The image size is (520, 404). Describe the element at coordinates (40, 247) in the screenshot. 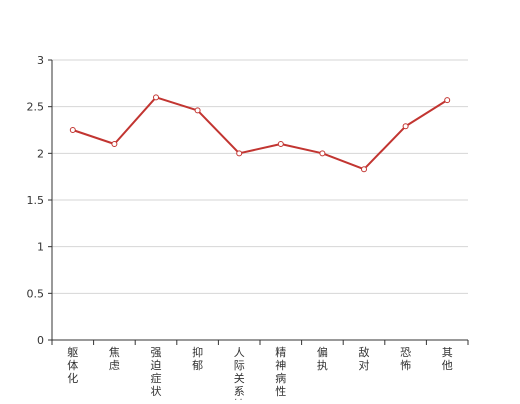

I see `y-tick-label: 1` at that location.